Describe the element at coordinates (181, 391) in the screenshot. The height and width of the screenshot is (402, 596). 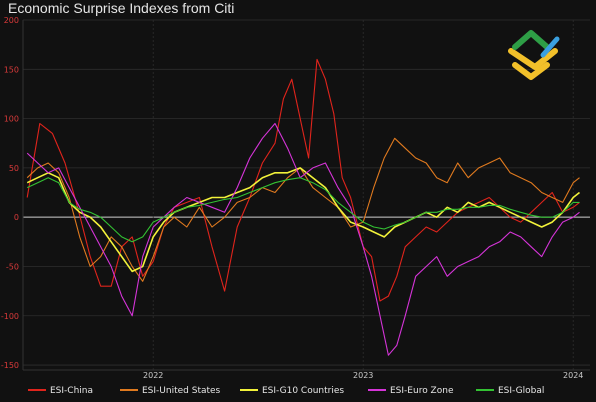
I see `legend-label-esi-united-states: ESI-United States` at that location.